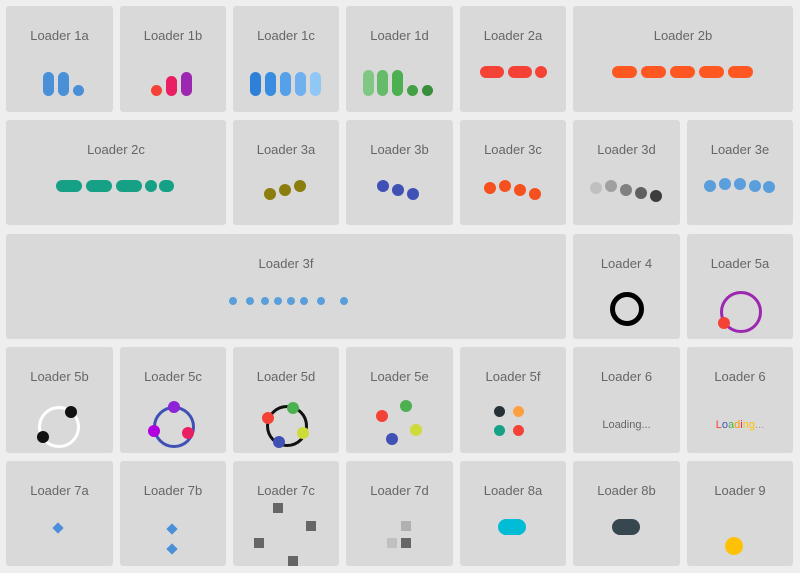  Describe the element at coordinates (399, 59) in the screenshot. I see `card-loader-1d: Loader 1d` at that location.